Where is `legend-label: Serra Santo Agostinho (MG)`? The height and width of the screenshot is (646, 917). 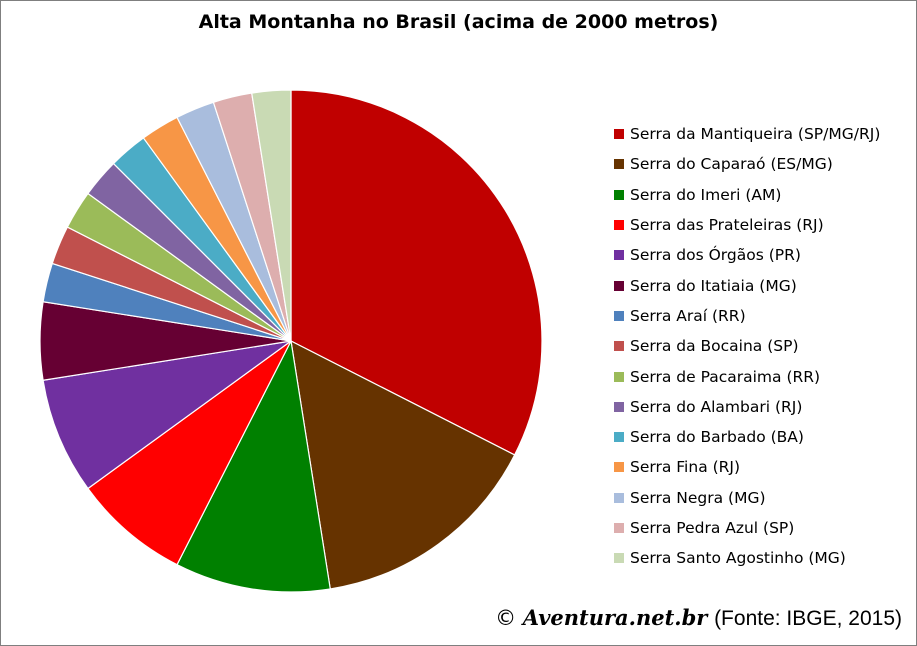 legend-label: Serra Santo Agostinho (MG) is located at coordinates (738, 558).